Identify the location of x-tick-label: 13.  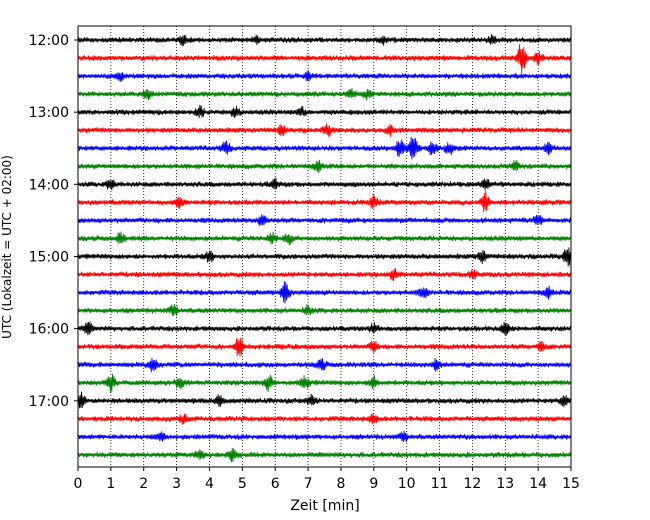
(505, 484).